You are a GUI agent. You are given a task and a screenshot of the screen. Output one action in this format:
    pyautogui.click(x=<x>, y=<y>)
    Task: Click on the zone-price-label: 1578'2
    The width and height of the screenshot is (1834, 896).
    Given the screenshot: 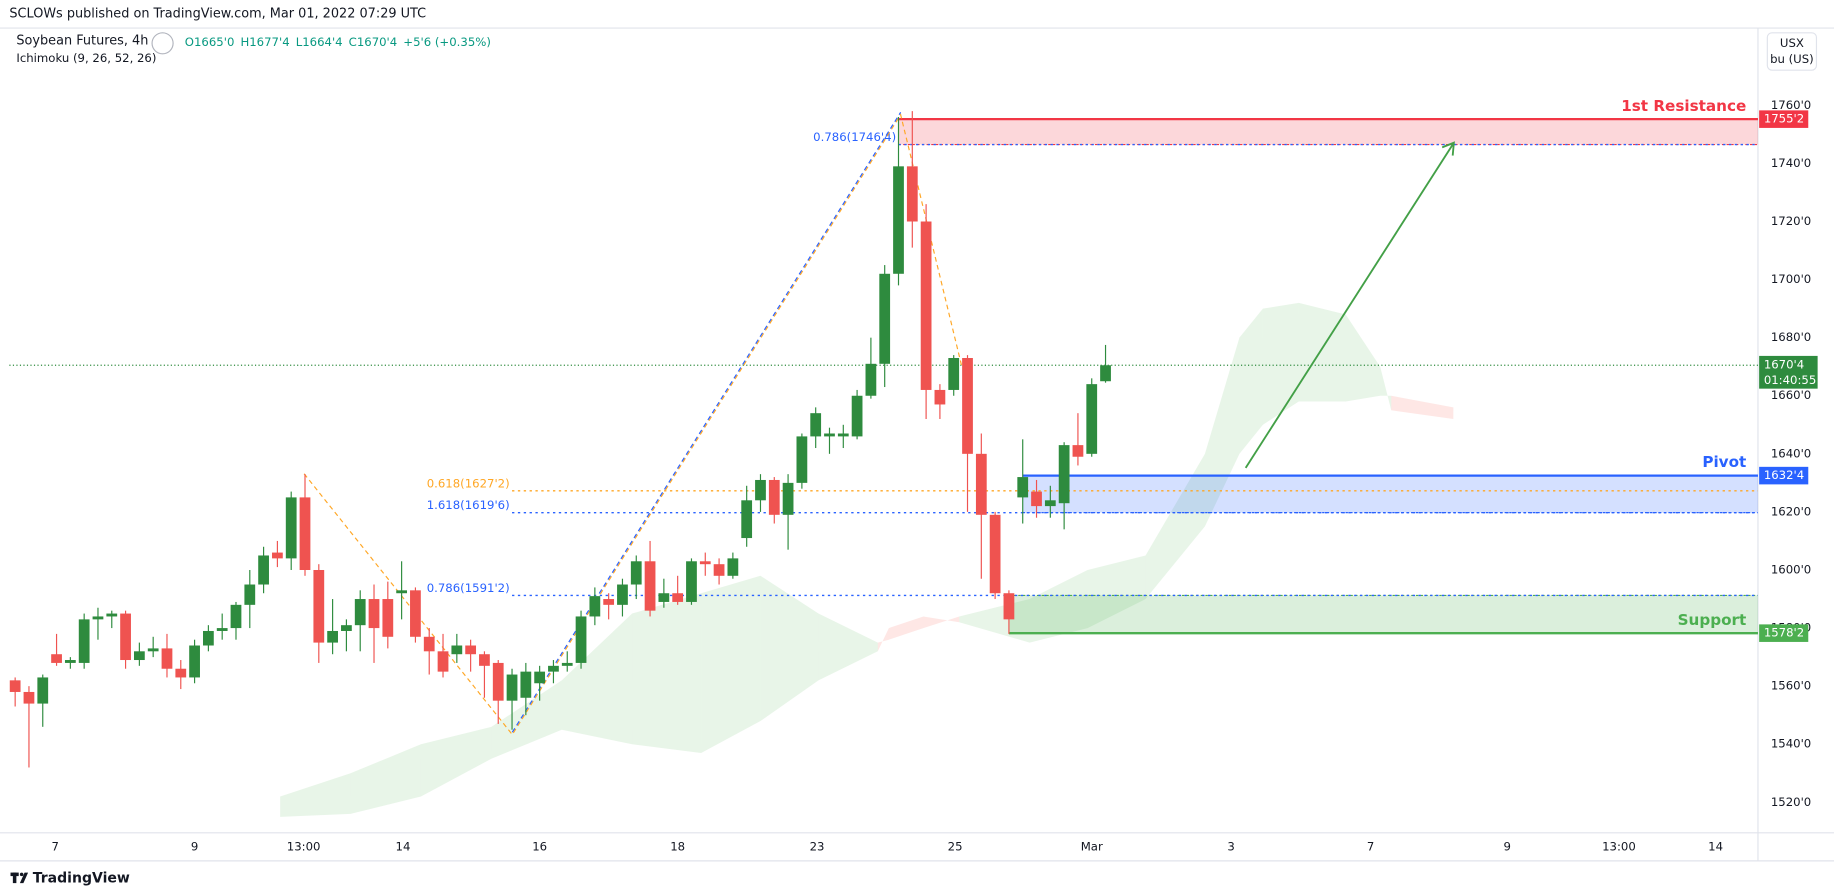 What is the action you would take?
    pyautogui.click(x=1784, y=633)
    